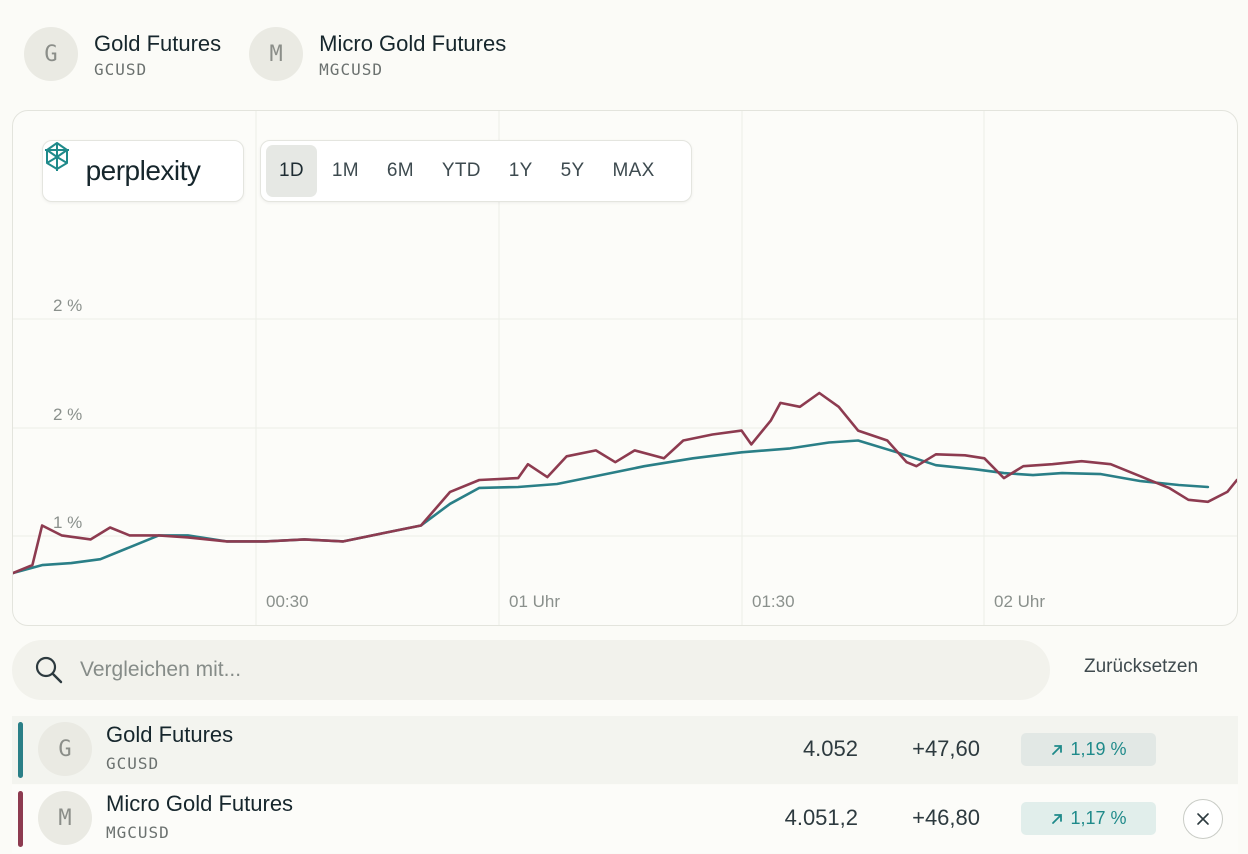 The image size is (1248, 854). Describe the element at coordinates (946, 748) in the screenshot. I see `change-value: +47,60` at that location.